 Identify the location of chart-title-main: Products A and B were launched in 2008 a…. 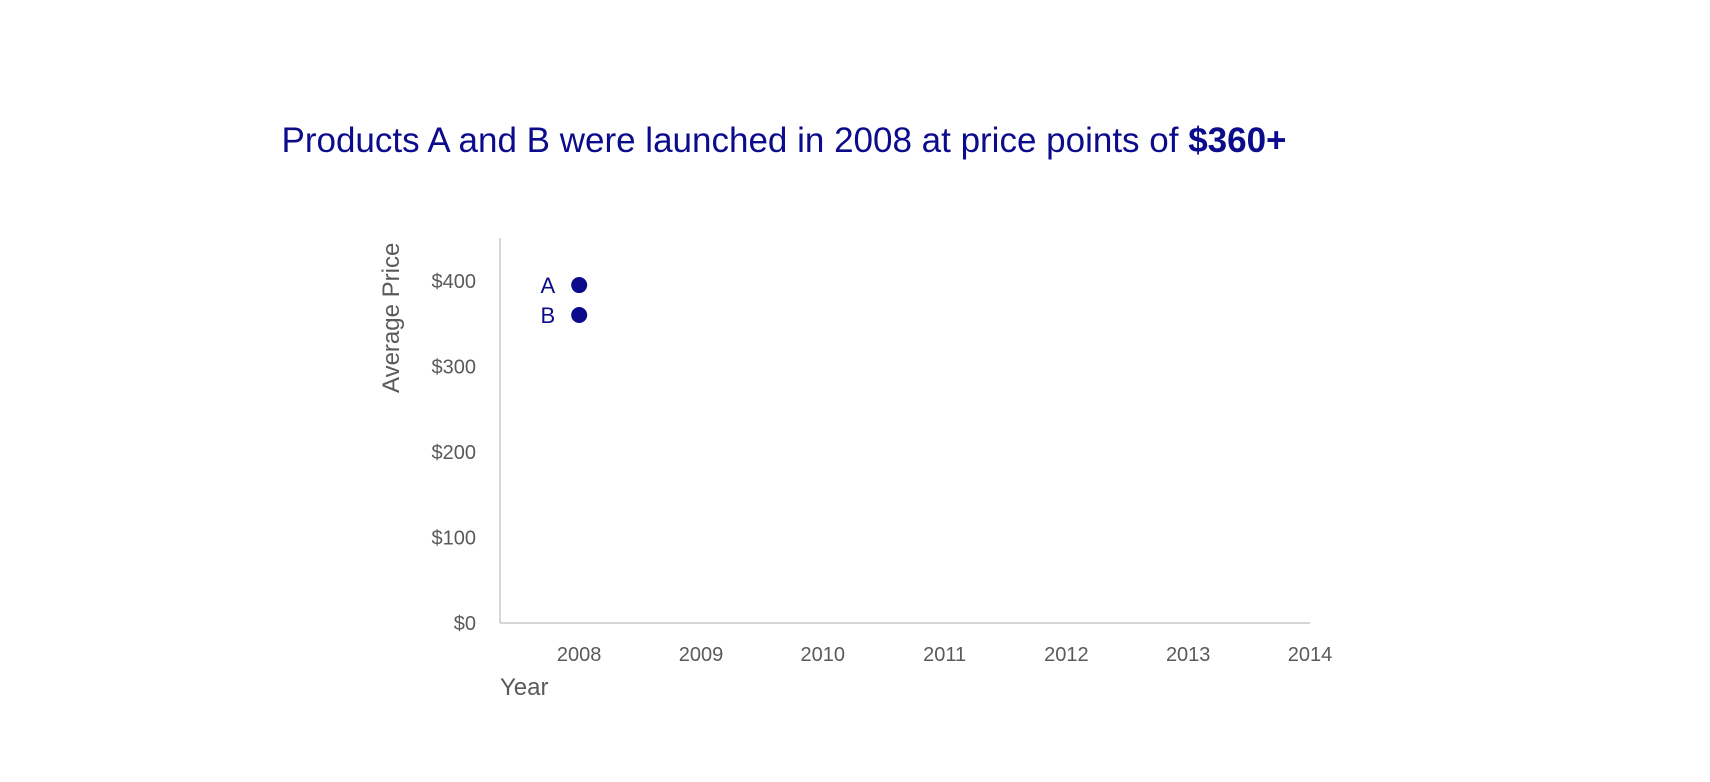
(734, 140).